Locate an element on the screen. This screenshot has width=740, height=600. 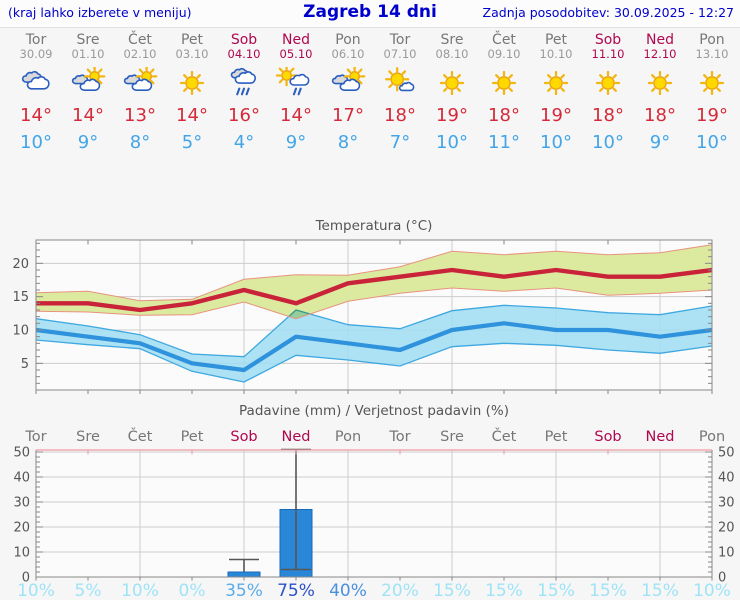
last-updated-label: Zadnja posodobitev: 30.09.2025 - 12:27 is located at coordinates (608, 12).